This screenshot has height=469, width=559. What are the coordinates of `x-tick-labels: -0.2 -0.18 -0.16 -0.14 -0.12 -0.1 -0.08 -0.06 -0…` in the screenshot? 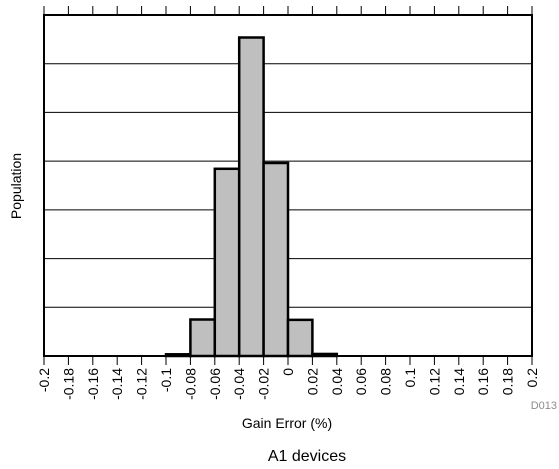 It's located at (288, 384).